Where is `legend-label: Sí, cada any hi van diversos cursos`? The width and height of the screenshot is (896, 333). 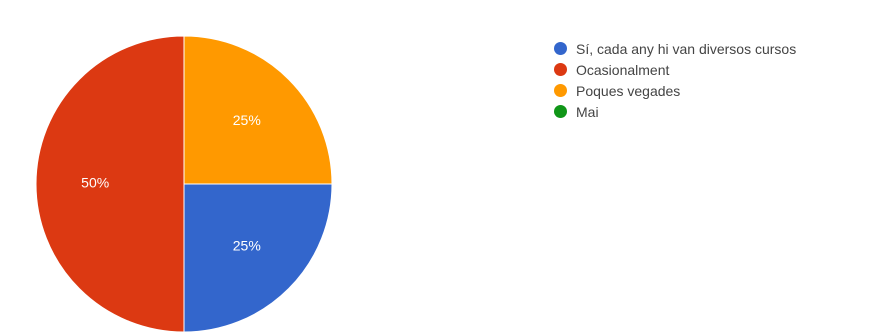 legend-label: Sí, cada any hi van diversos cursos is located at coordinates (686, 48).